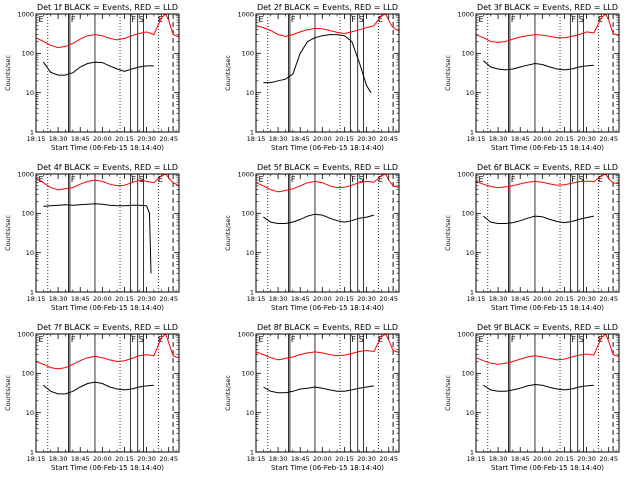 The width and height of the screenshot is (640, 480). Describe the element at coordinates (107, 327) in the screenshot. I see `panel-title: Det 7f BLACK = Events, RED = LLD` at that location.